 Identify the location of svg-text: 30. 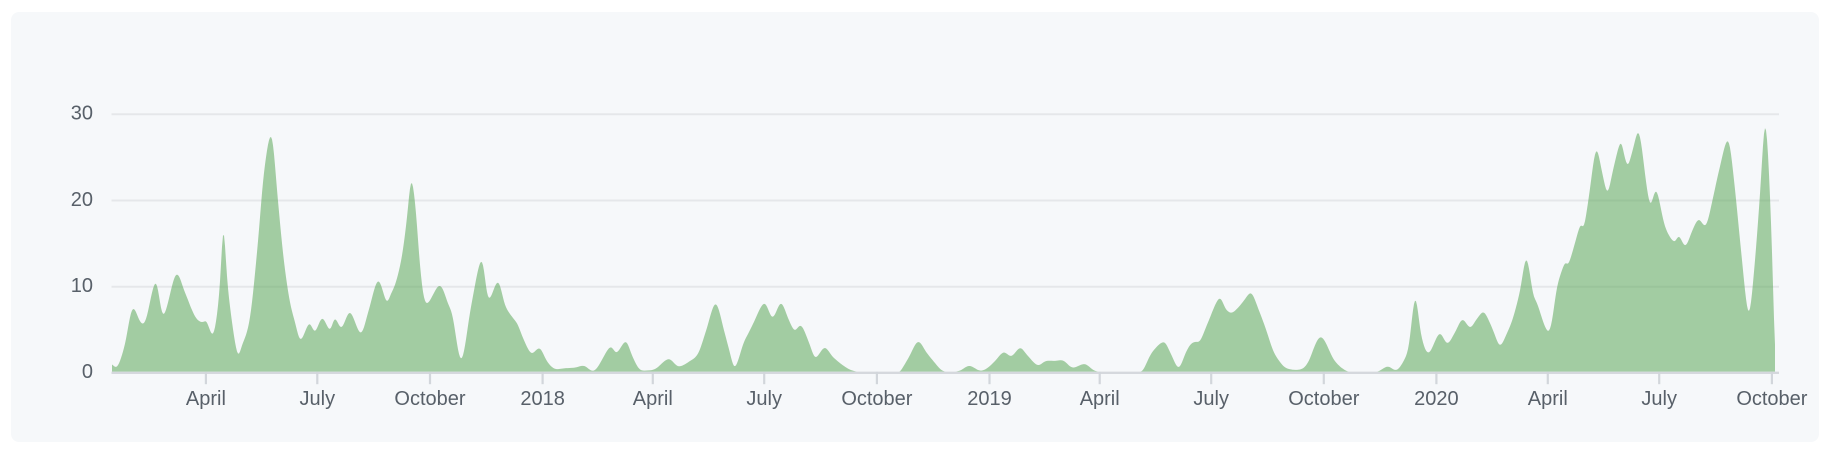
(82, 114).